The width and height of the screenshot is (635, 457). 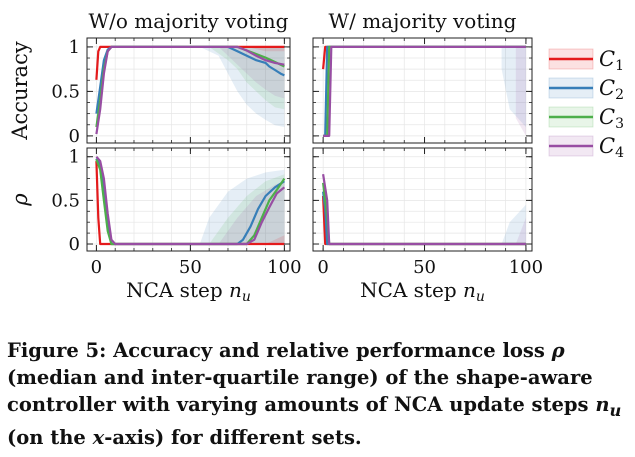 What do you see at coordinates (602, 404) in the screenshot?
I see `caption-nu: n` at bounding box center [602, 404].